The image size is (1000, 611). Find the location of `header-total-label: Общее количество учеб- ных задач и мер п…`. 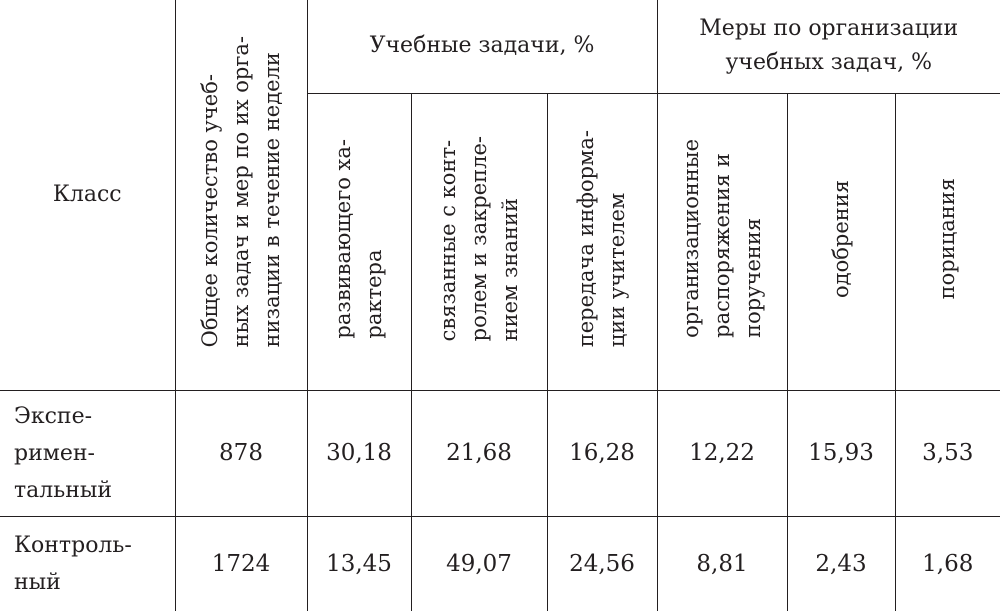

header-total-label: Общее количество учеб- ных задач и мер п… is located at coordinates (240, 192).